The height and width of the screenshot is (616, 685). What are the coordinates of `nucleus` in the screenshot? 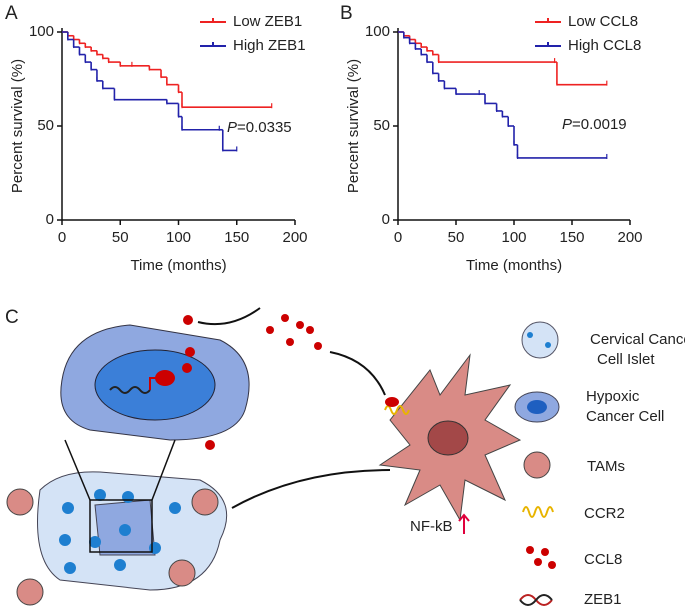 It's located at (155, 385).